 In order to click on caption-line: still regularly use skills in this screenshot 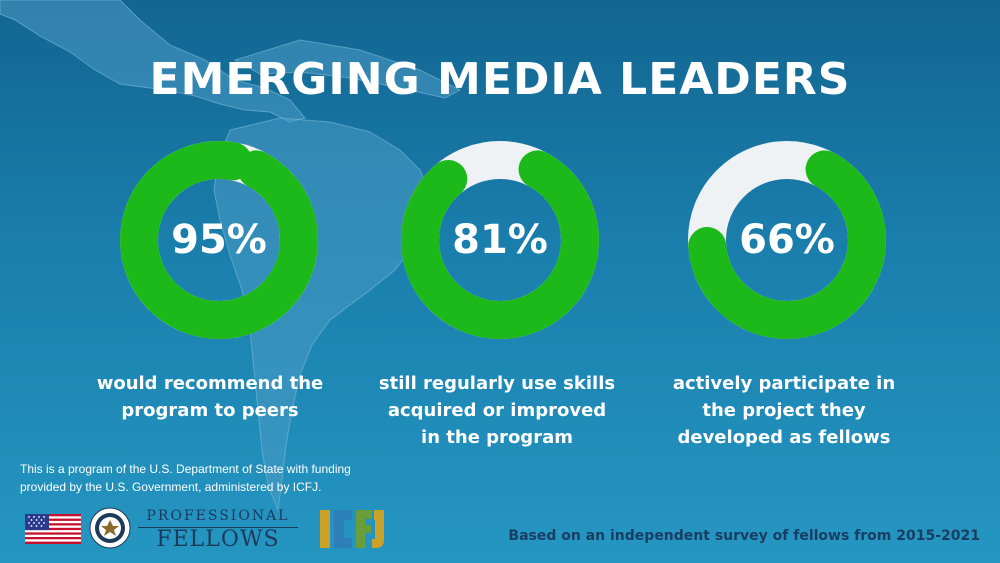, I will do `click(497, 383)`.